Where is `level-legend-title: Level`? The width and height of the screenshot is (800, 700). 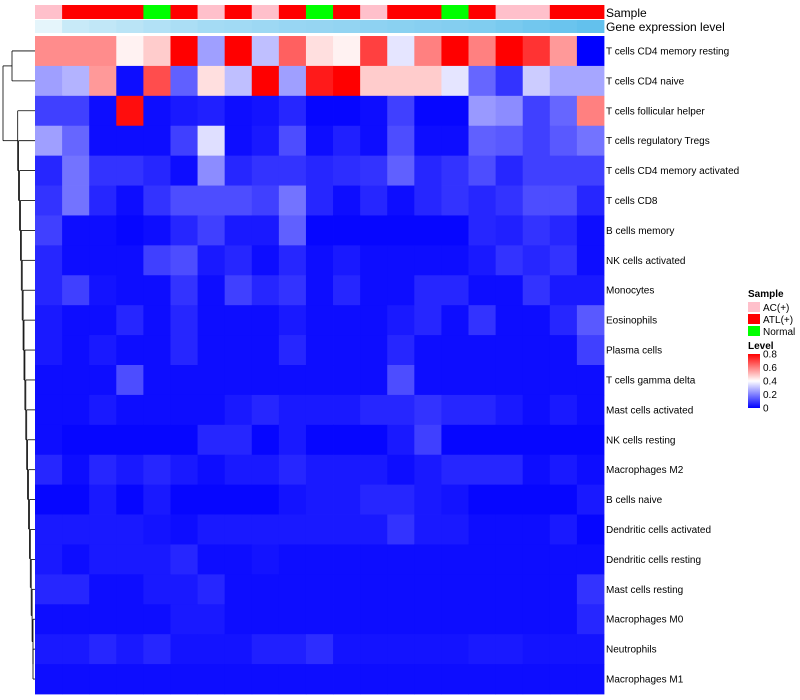
level-legend-title: Level is located at coordinates (761, 346).